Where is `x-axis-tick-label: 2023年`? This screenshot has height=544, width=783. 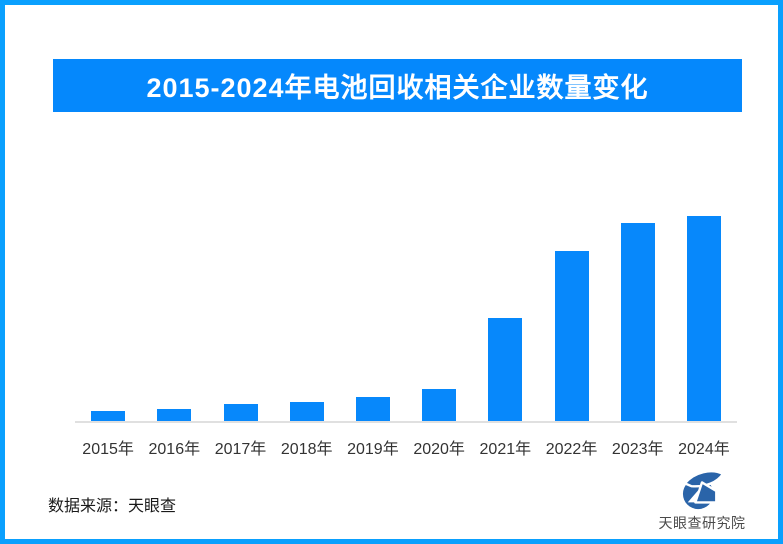 x-axis-tick-label: 2023年 is located at coordinates (637, 449).